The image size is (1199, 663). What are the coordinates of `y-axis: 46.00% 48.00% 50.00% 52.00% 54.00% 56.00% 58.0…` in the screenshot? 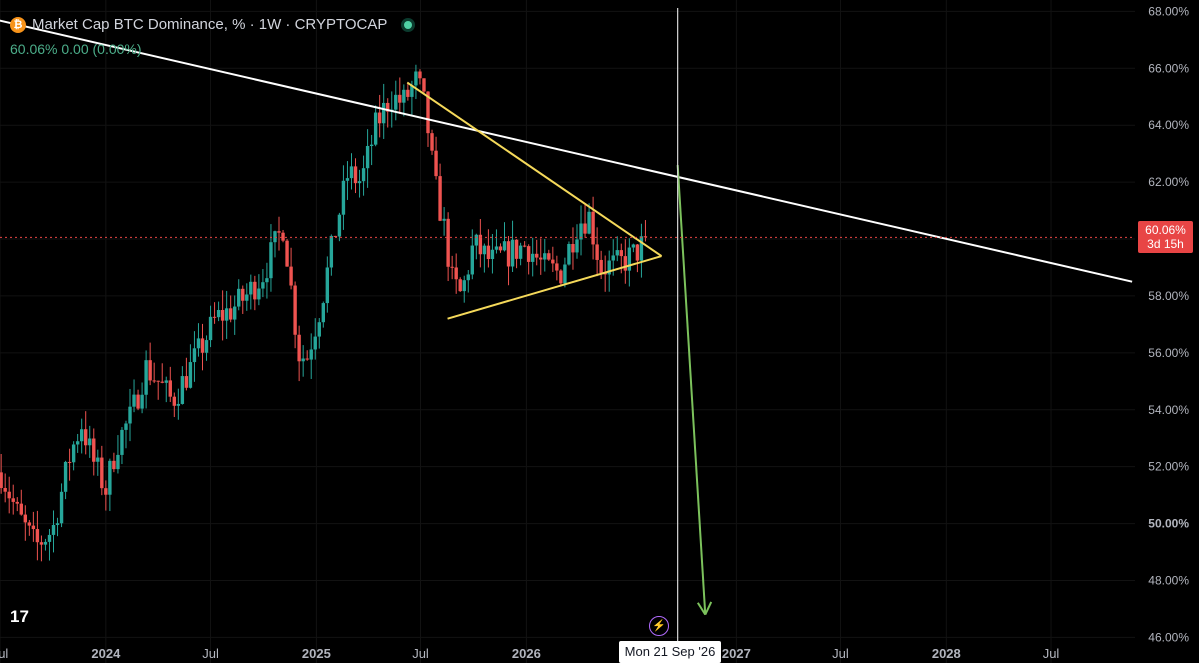 It's located at (1168, 324).